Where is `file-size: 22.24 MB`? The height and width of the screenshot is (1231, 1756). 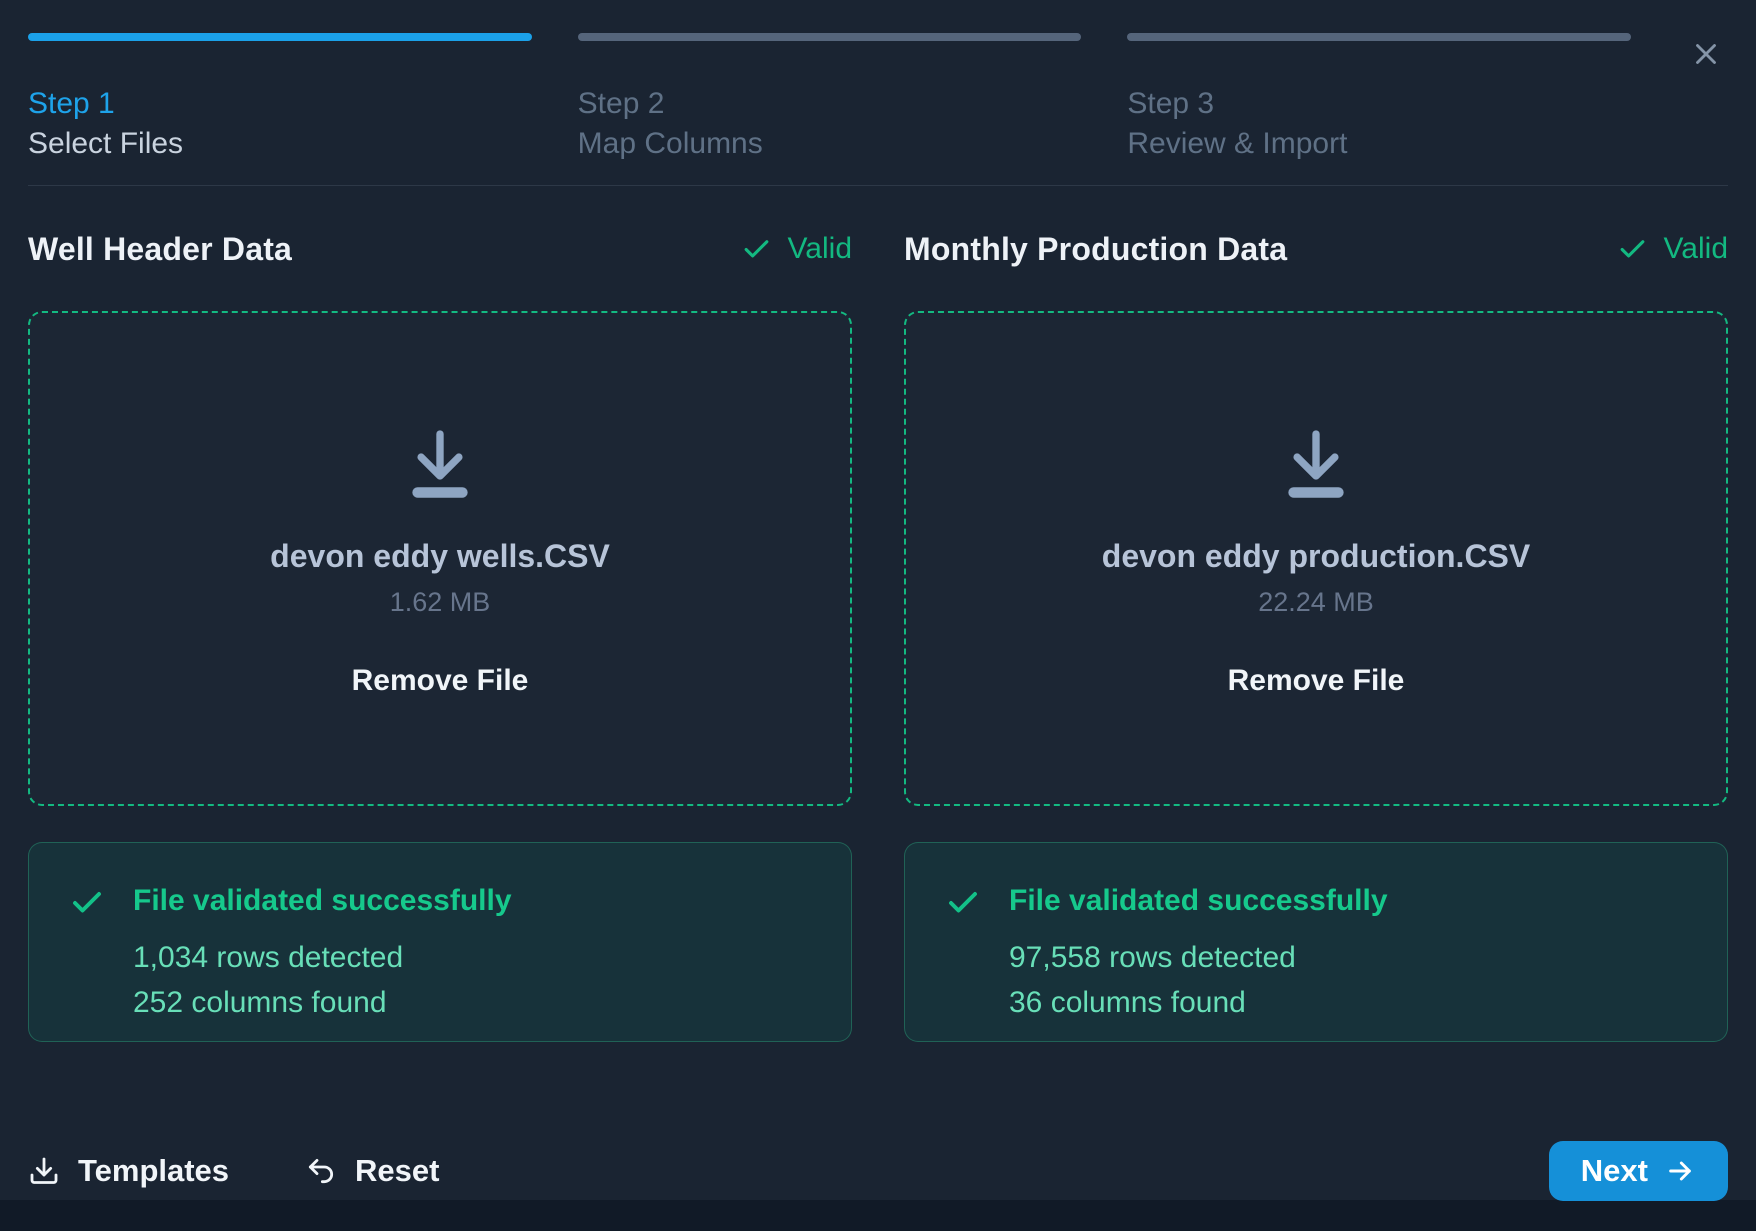
file-size: 22.24 MB is located at coordinates (1316, 601).